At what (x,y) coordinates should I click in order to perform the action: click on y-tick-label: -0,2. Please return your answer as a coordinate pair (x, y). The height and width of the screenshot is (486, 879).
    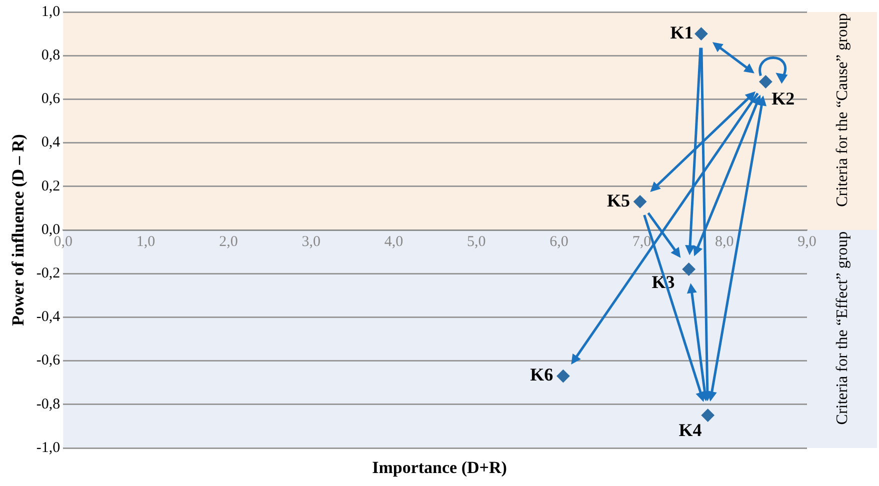
    Looking at the image, I should click on (48, 274).